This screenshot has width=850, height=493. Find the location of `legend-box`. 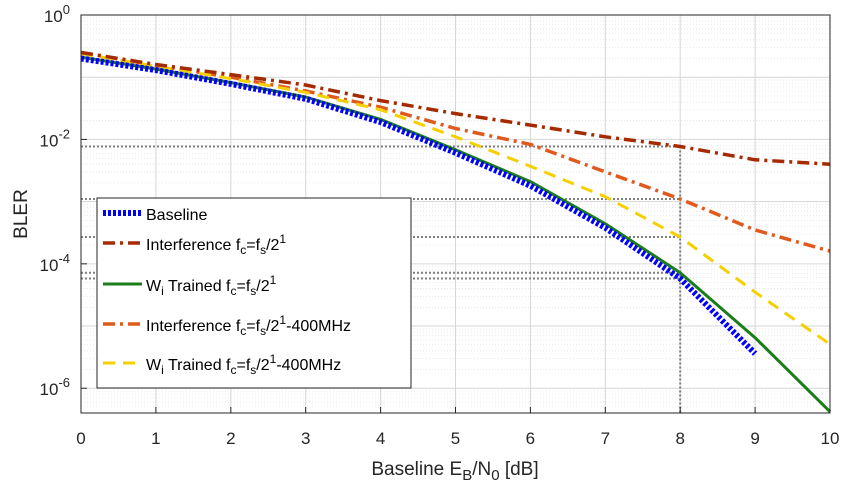

legend-box is located at coordinates (254, 293).